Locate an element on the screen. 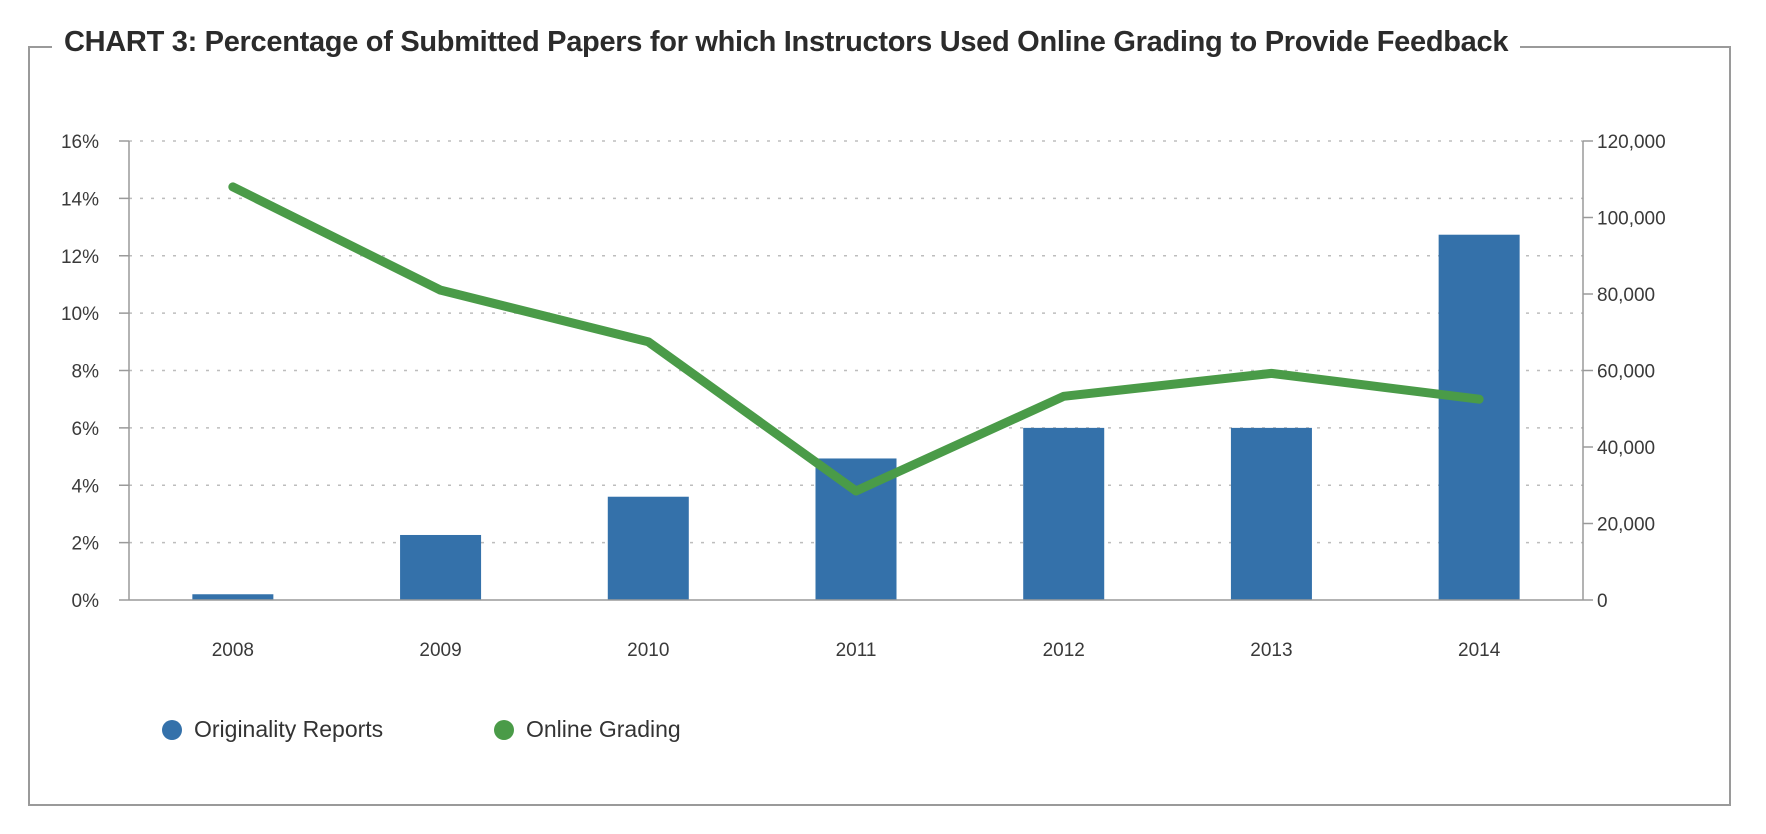 The width and height of the screenshot is (1766, 834). left-tick-label: 8% is located at coordinates (86, 372).